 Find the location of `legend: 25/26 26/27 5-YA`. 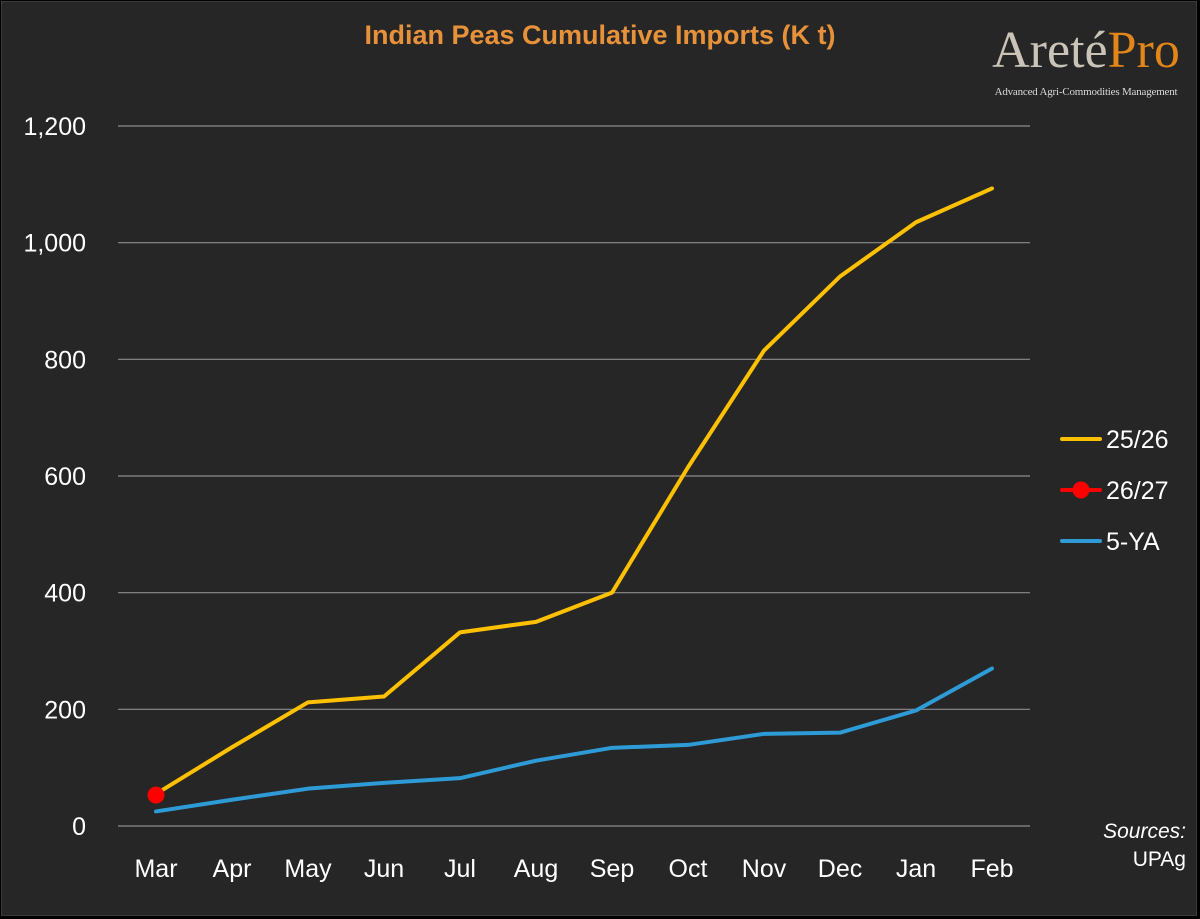

legend: 25/26 26/27 5-YA is located at coordinates (1114, 491).